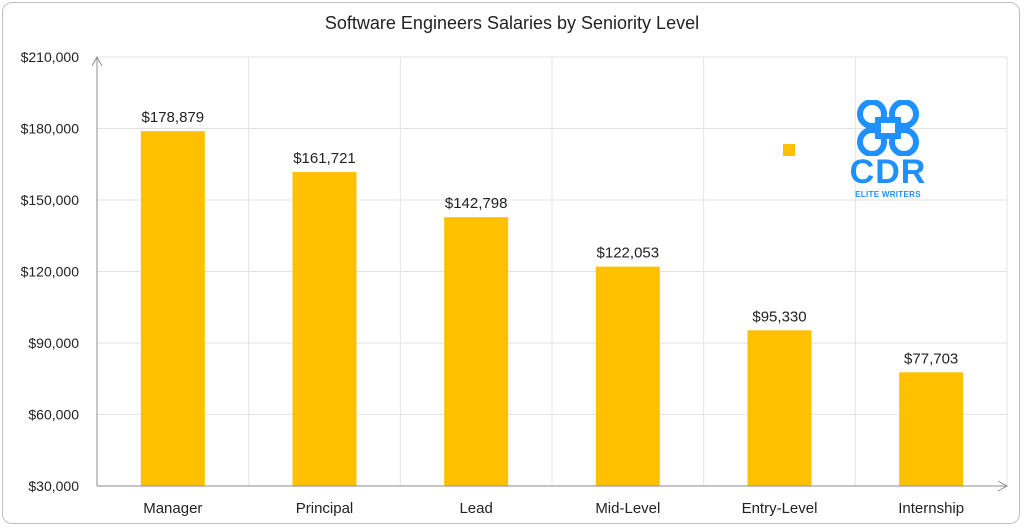 The height and width of the screenshot is (528, 1024). I want to click on y-tick-label: $120,000, so click(50, 272).